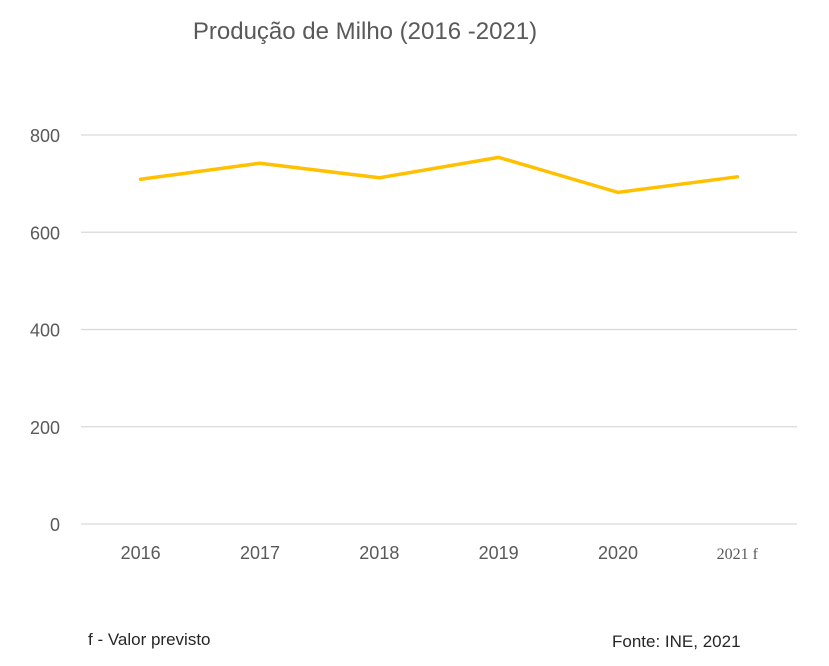  I want to click on y-tick-label: 400, so click(45, 331).